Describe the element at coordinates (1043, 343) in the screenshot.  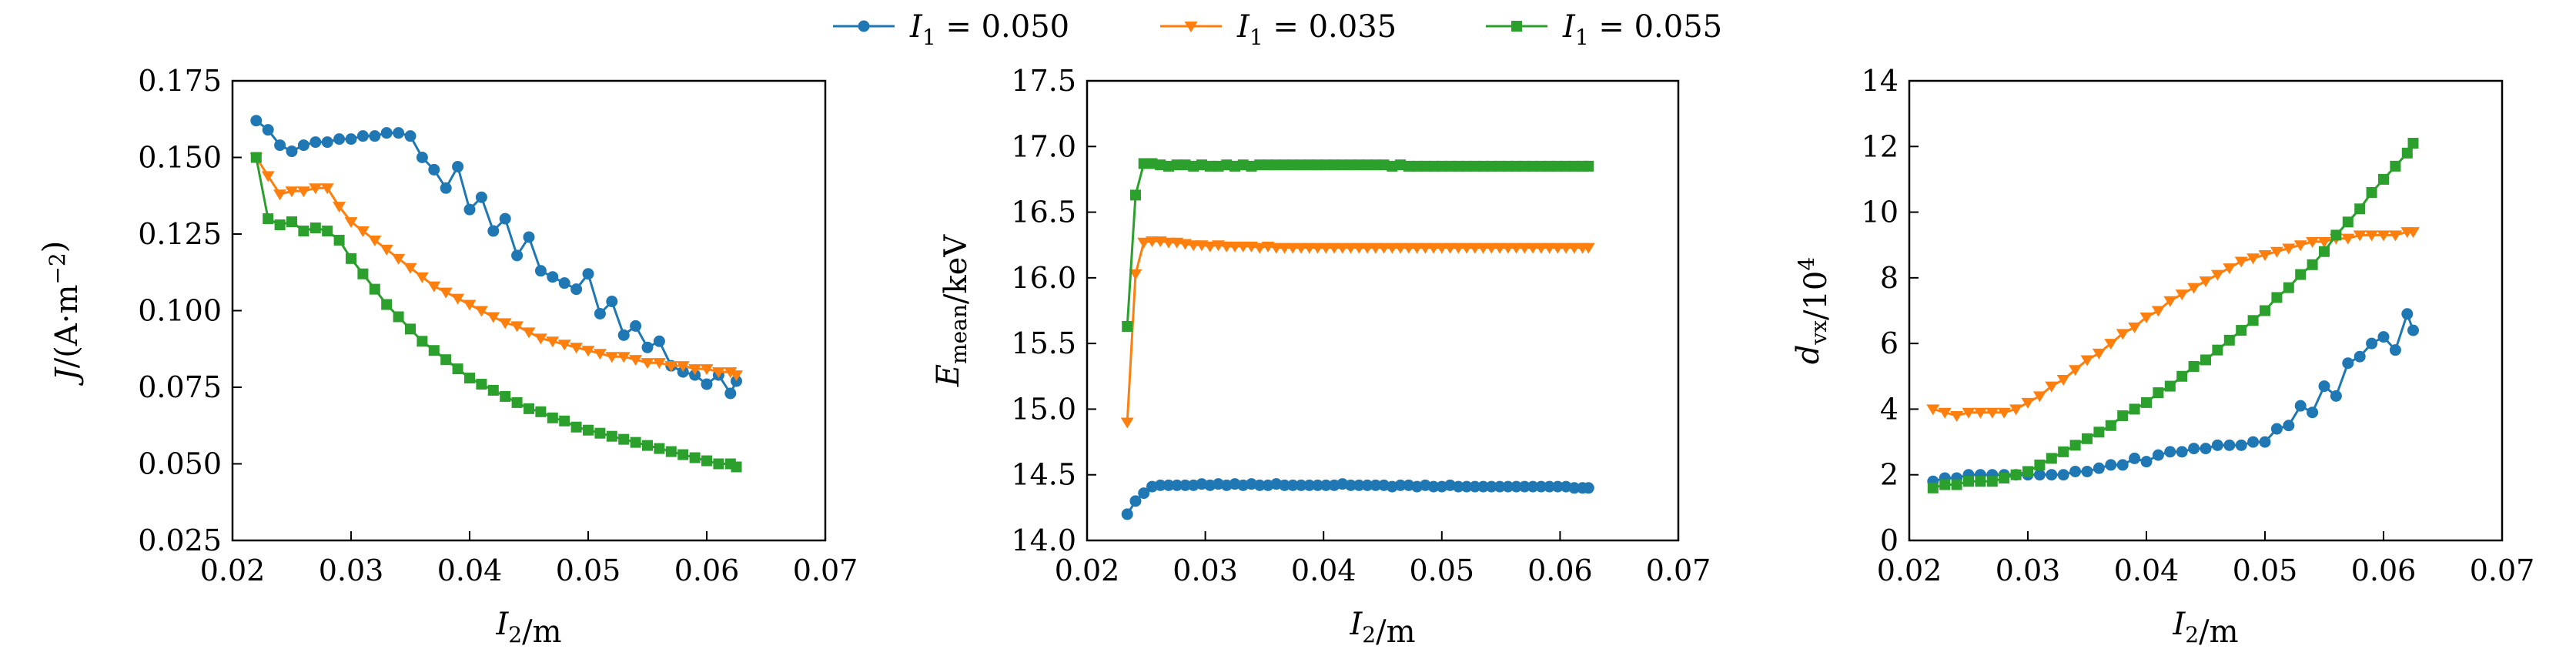
I see `y-tick-label: 15.5` at that location.